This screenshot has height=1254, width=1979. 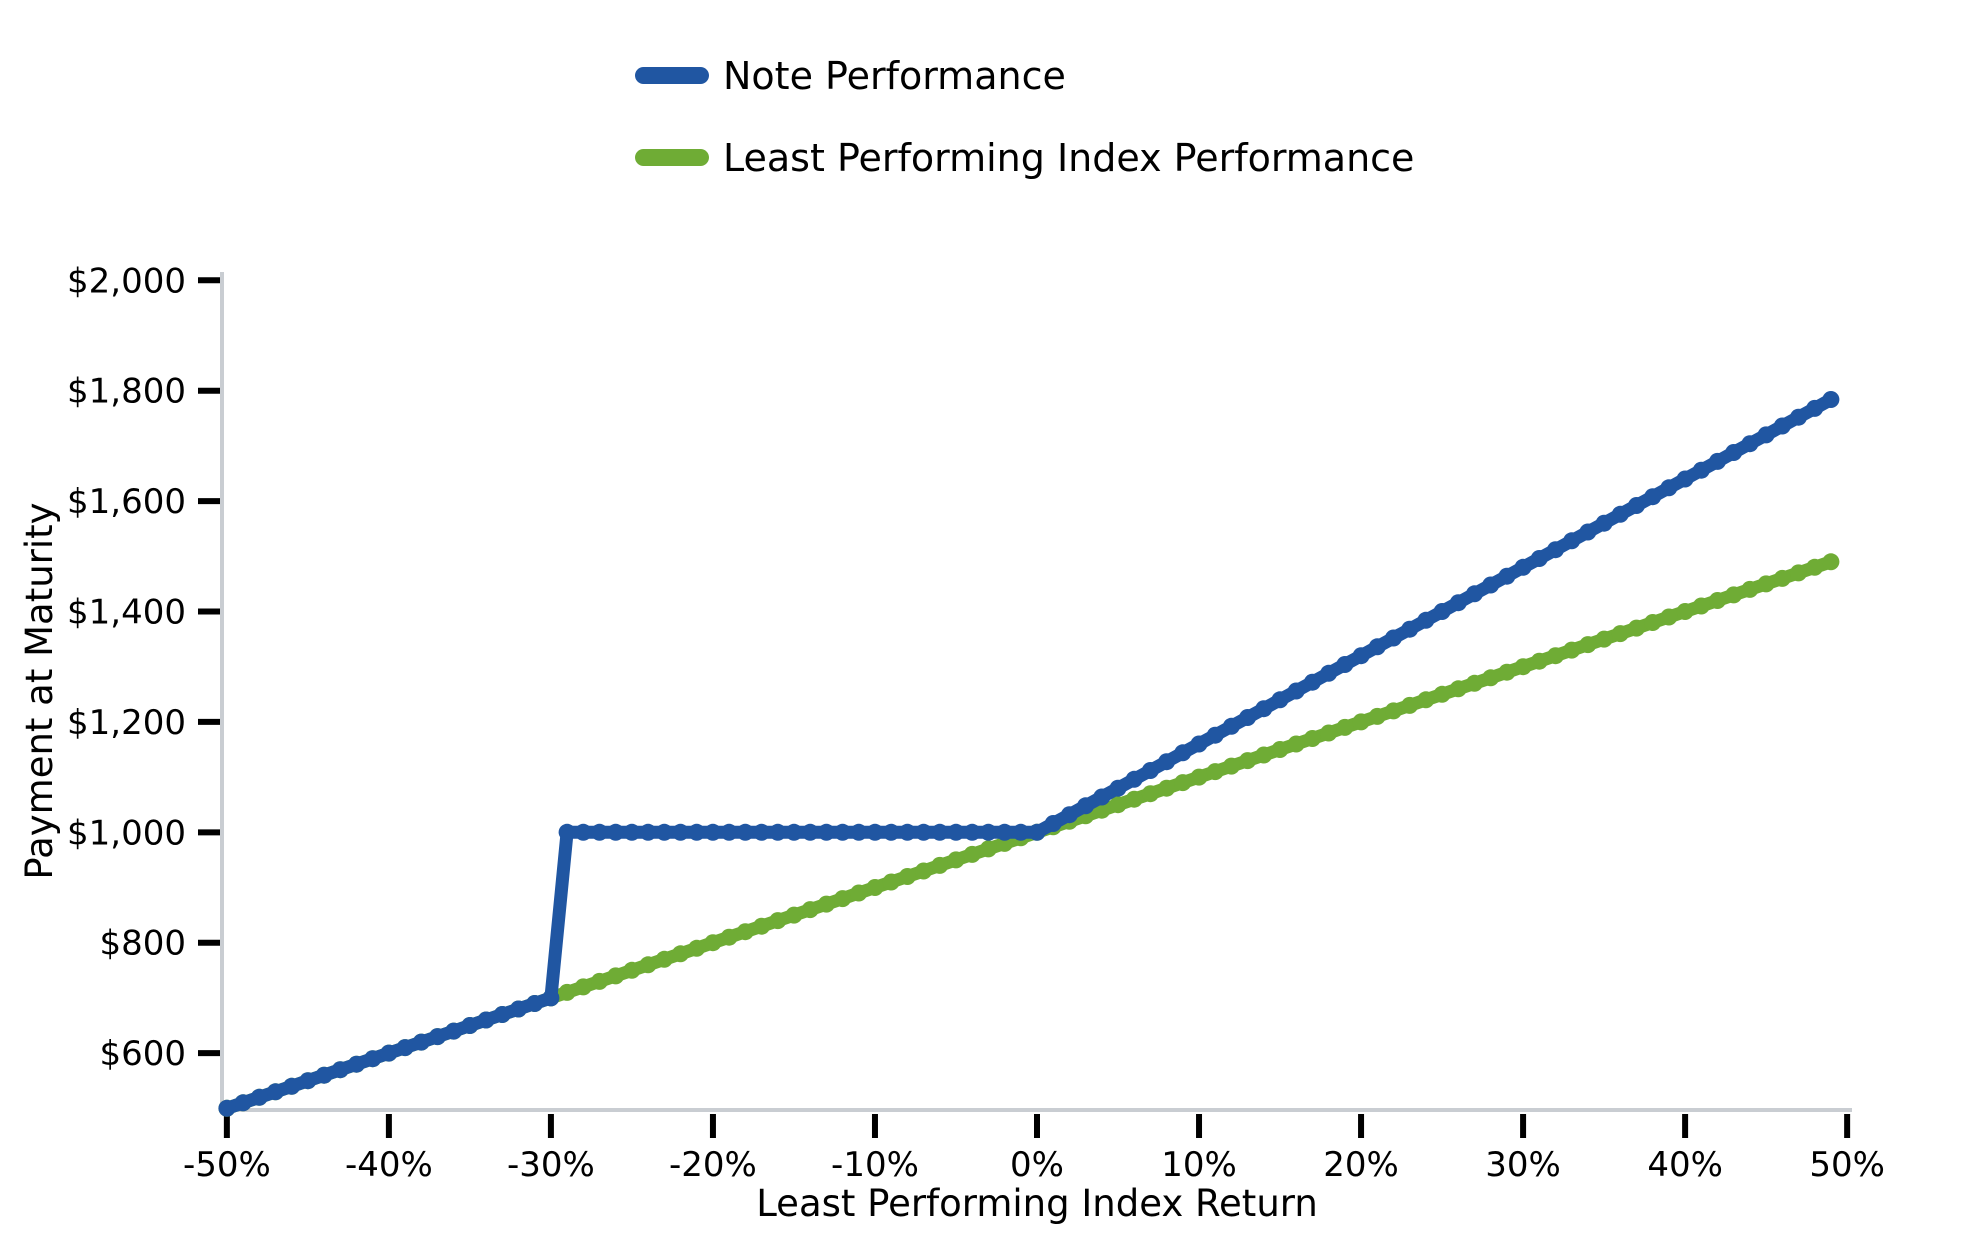 What do you see at coordinates (39, 690) in the screenshot?
I see `y-axis-title: Payment at Maturity` at bounding box center [39, 690].